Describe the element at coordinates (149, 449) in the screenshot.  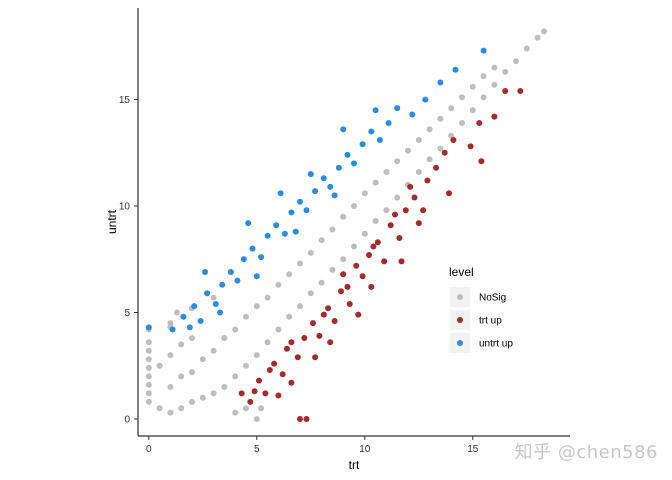
I see `x-tick-label: 0` at that location.